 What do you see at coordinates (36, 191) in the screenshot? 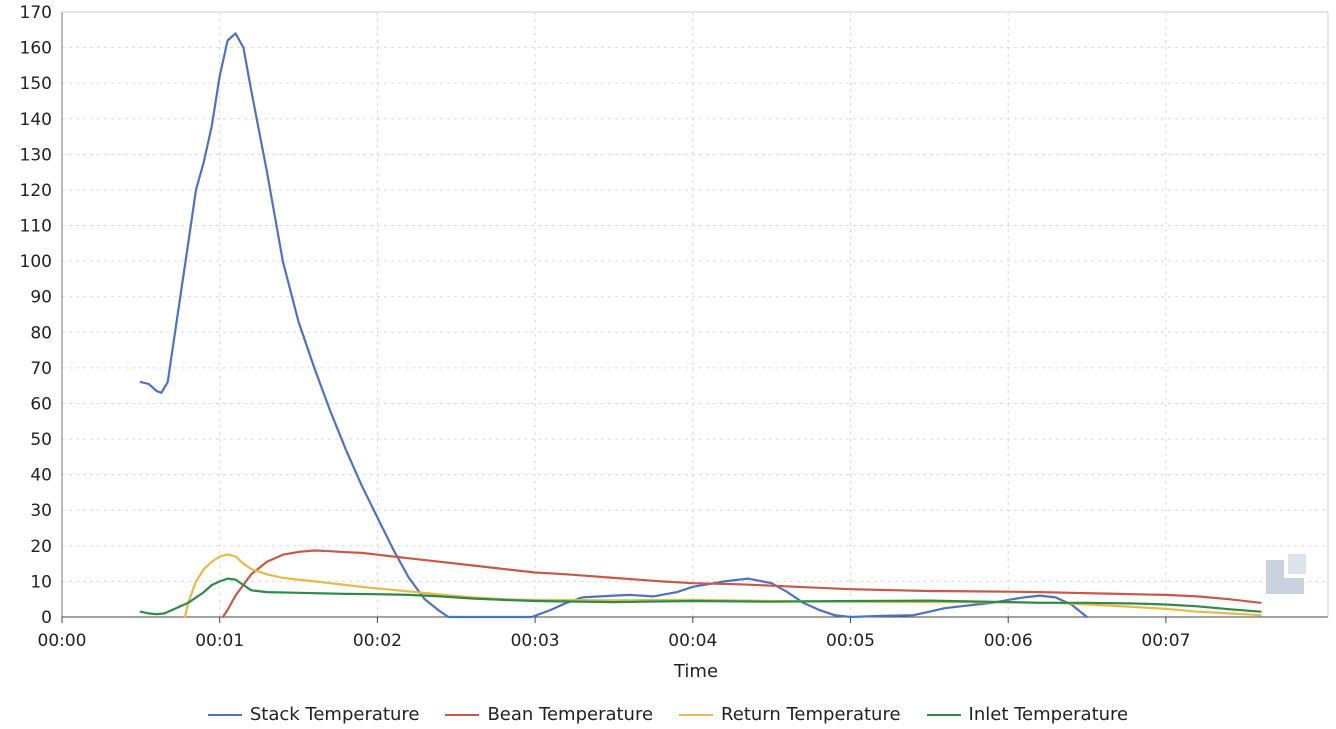
I see `y-tick-label: 120` at bounding box center [36, 191].